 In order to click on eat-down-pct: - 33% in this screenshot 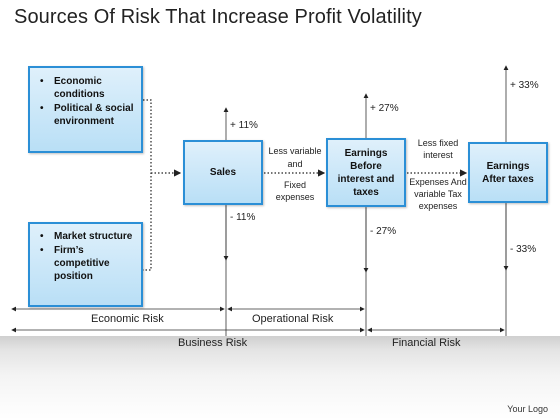, I will do `click(523, 249)`.